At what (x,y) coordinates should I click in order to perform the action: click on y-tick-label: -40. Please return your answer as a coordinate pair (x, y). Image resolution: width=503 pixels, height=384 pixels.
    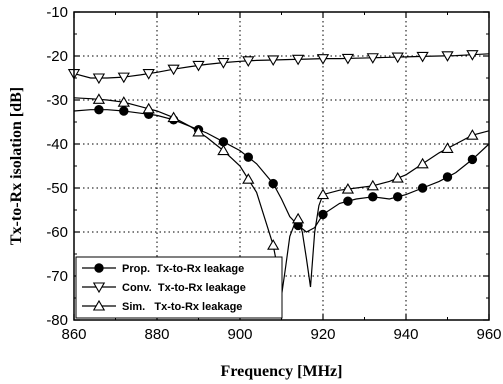
    Looking at the image, I should click on (57, 144).